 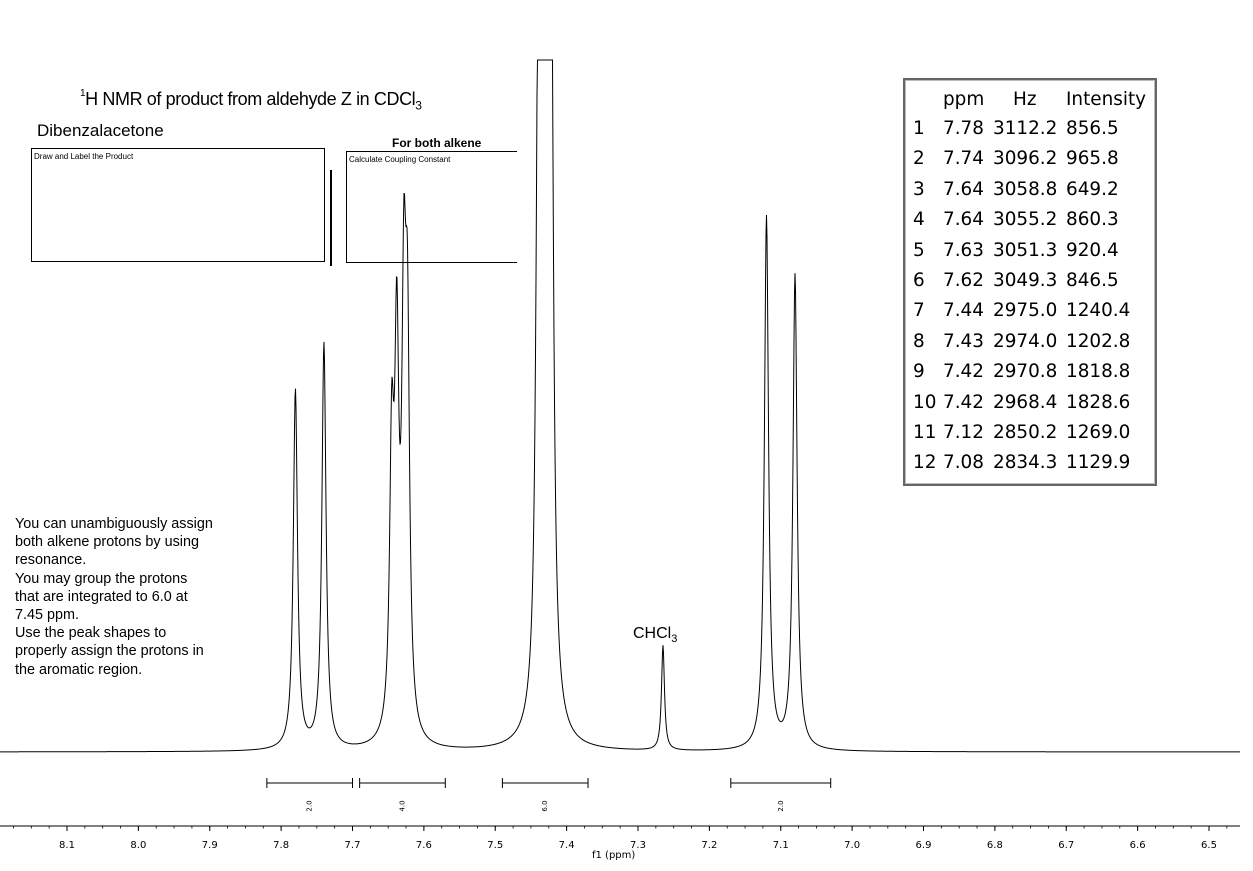 I want to click on cell-intensity: 649.2, so click(x=1092, y=189).